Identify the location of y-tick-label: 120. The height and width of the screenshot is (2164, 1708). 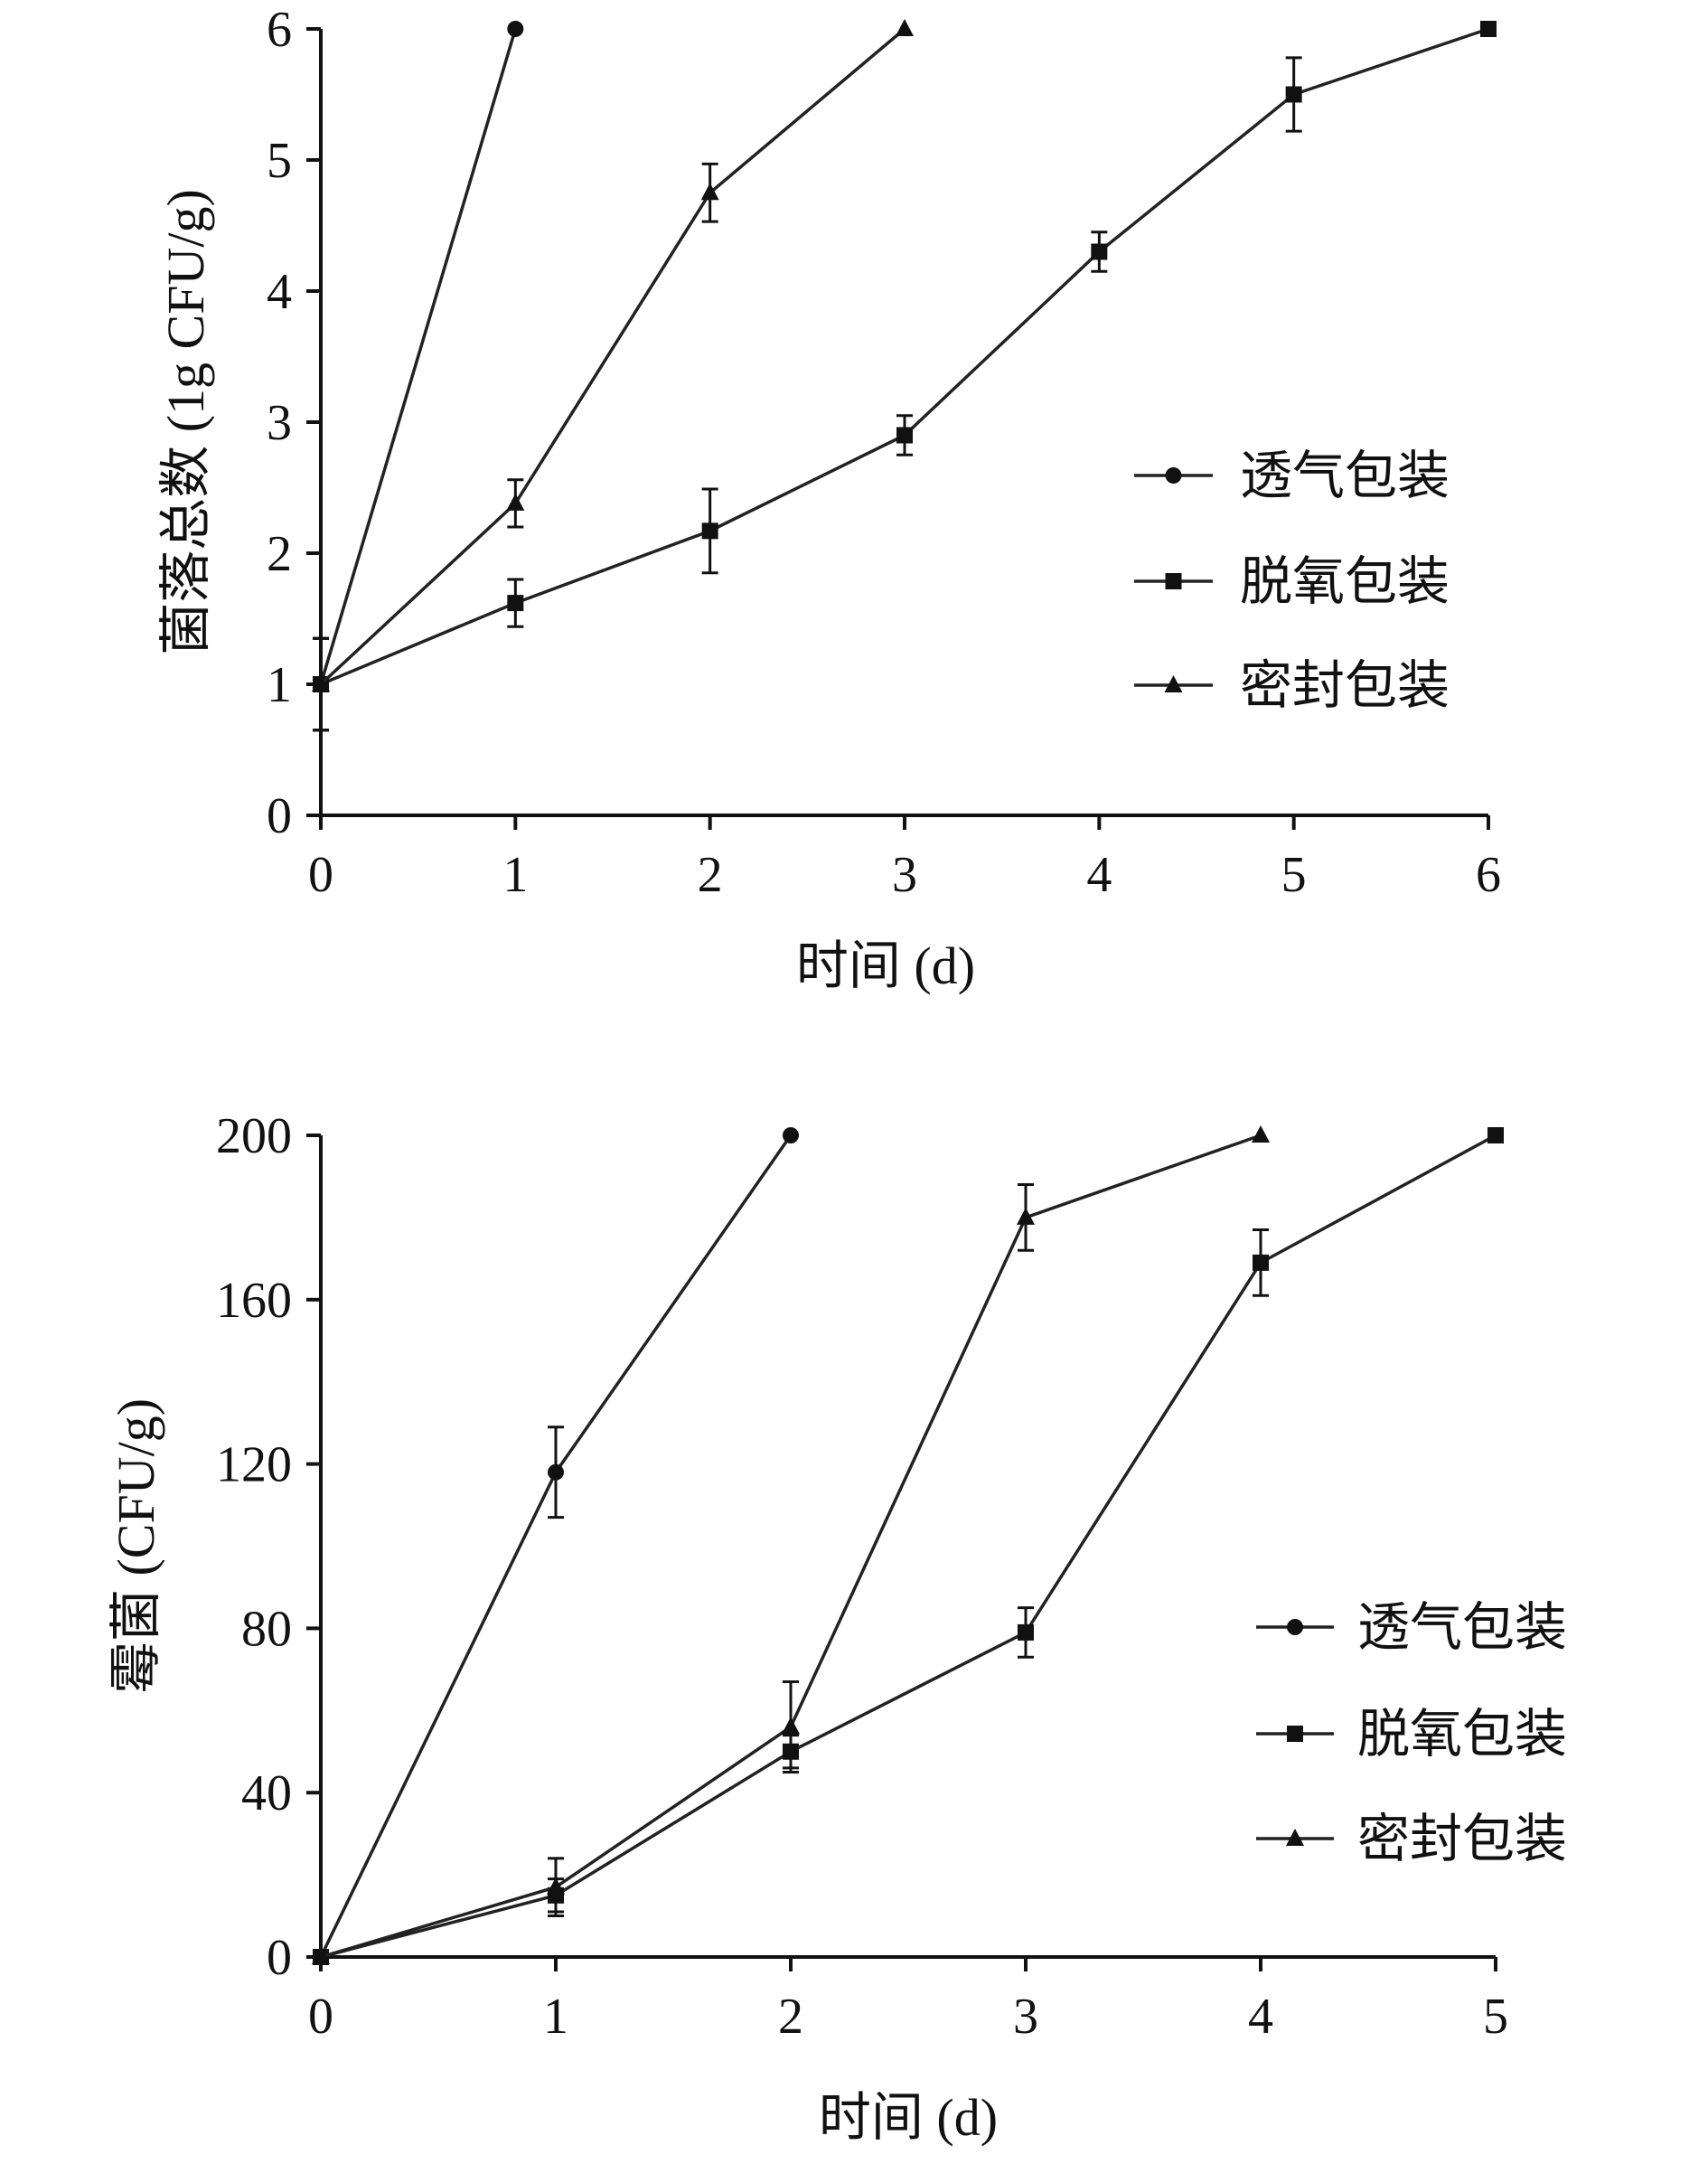
(254, 1465).